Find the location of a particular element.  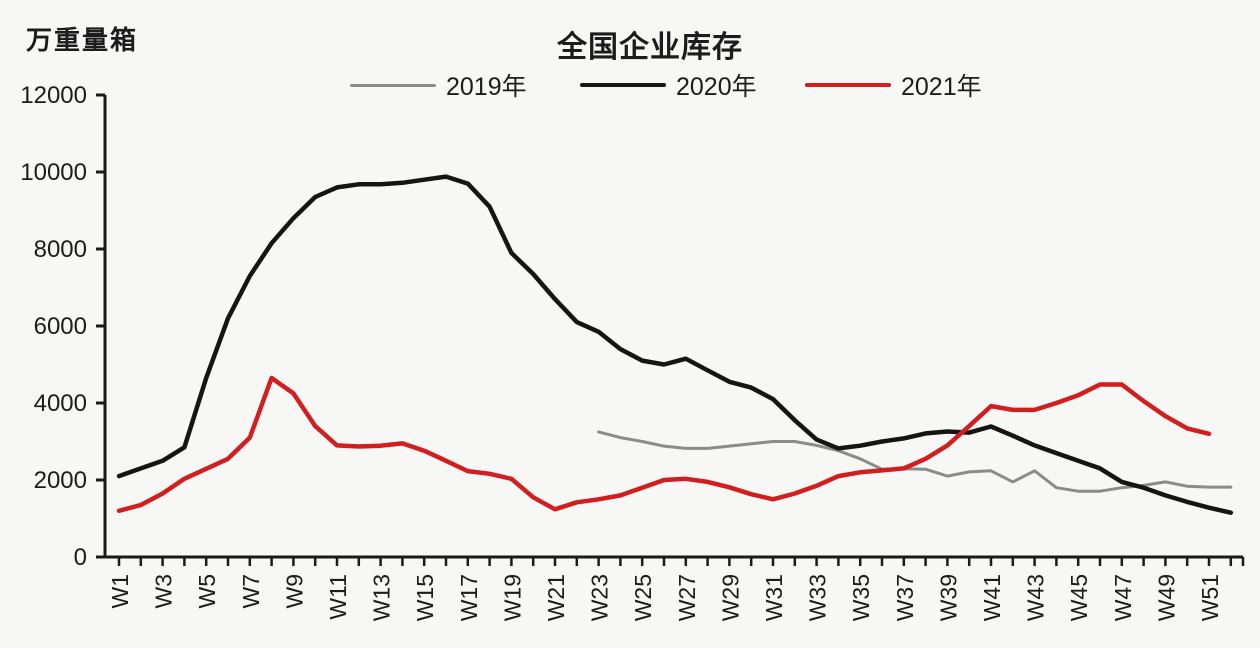

x-tick-label: W33 is located at coordinates (818, 597).